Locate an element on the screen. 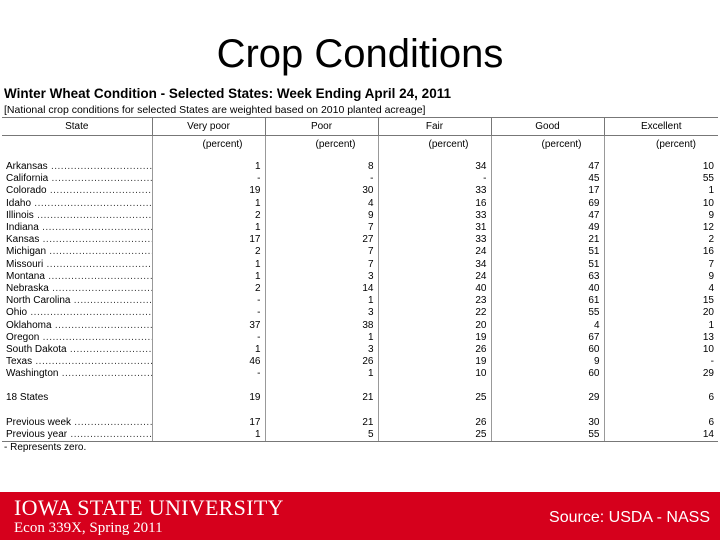 This screenshot has width=720, height=540. table-cell: 16 is located at coordinates (660, 252).